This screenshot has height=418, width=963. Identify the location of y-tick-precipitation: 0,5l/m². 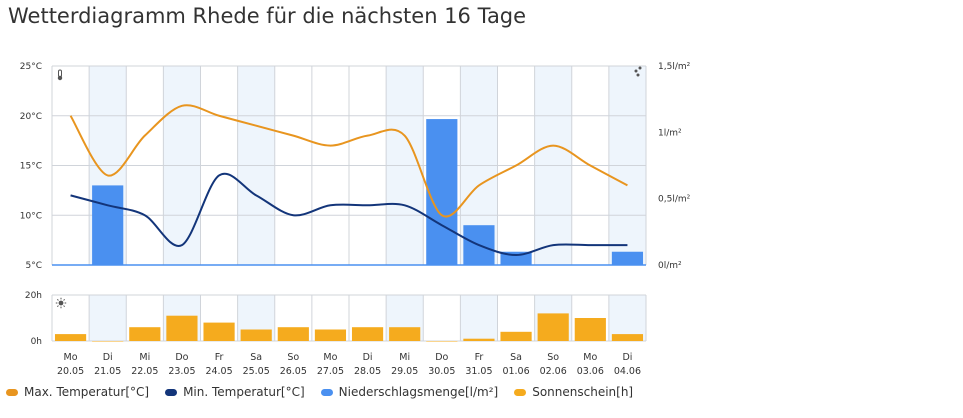
(674, 200).